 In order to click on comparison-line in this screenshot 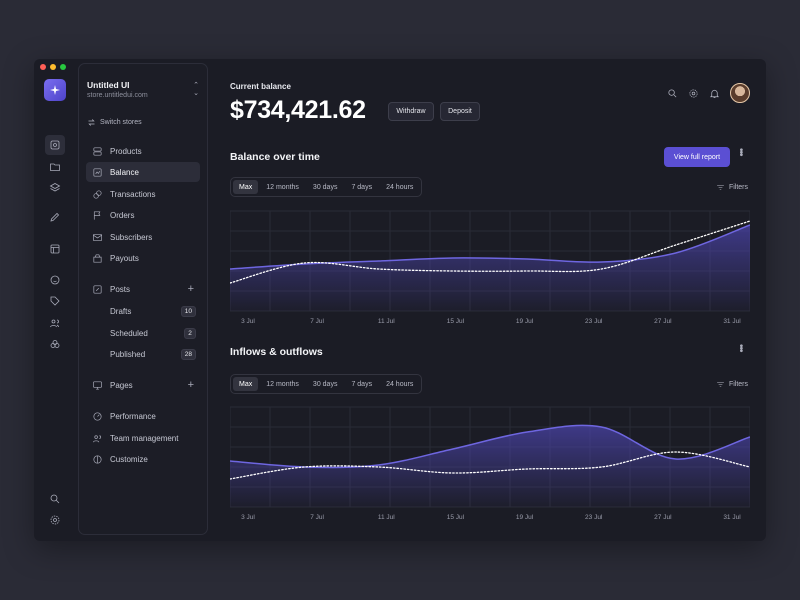, I will do `click(490, 252)`.